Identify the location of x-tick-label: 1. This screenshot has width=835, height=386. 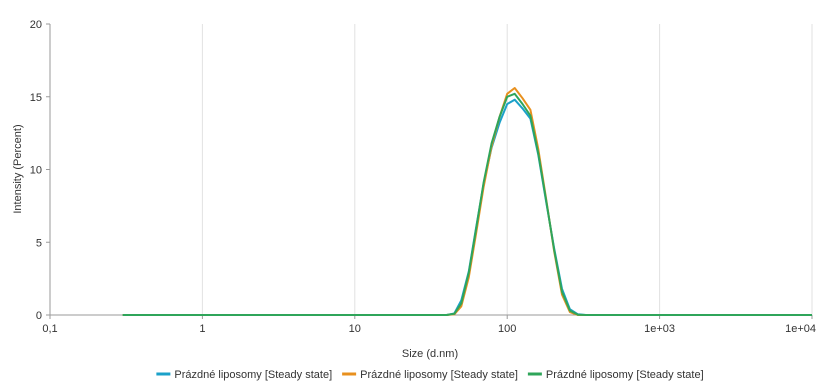
(202, 329).